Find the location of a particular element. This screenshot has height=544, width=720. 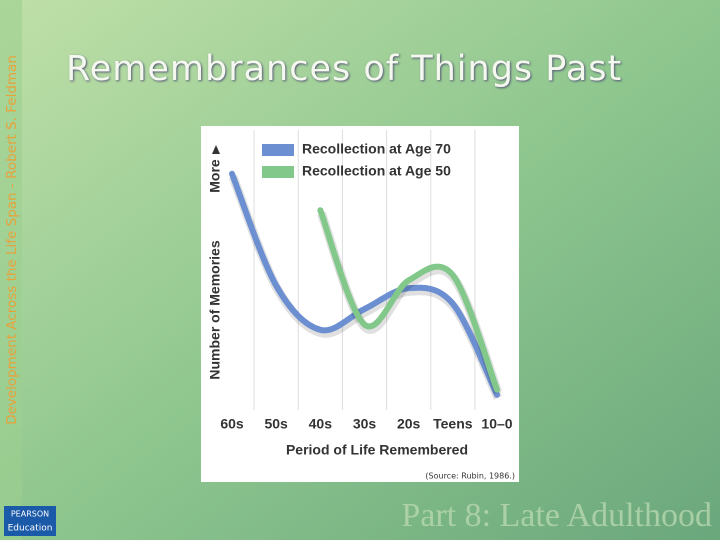

footer: Part 8: Late Adulthood is located at coordinates (556, 515).